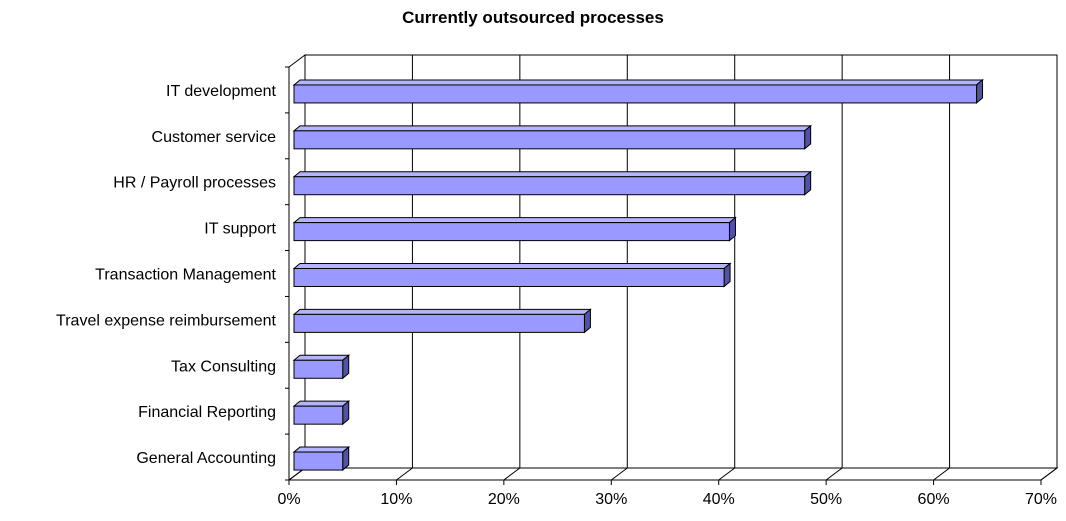 Image resolution: width=1066 pixels, height=521 pixels. Describe the element at coordinates (934, 499) in the screenshot. I see `x-tick-label: 60%` at that location.